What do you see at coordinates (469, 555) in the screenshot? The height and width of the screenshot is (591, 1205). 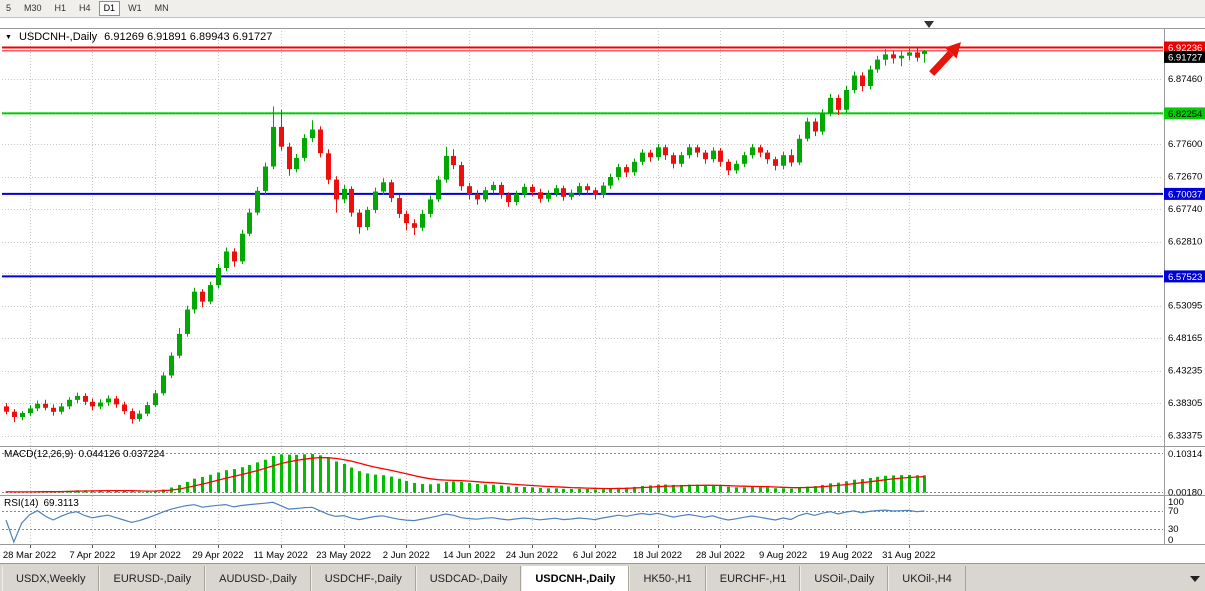 I see `date-axis-label: 14 Jun 2022` at bounding box center [469, 555].